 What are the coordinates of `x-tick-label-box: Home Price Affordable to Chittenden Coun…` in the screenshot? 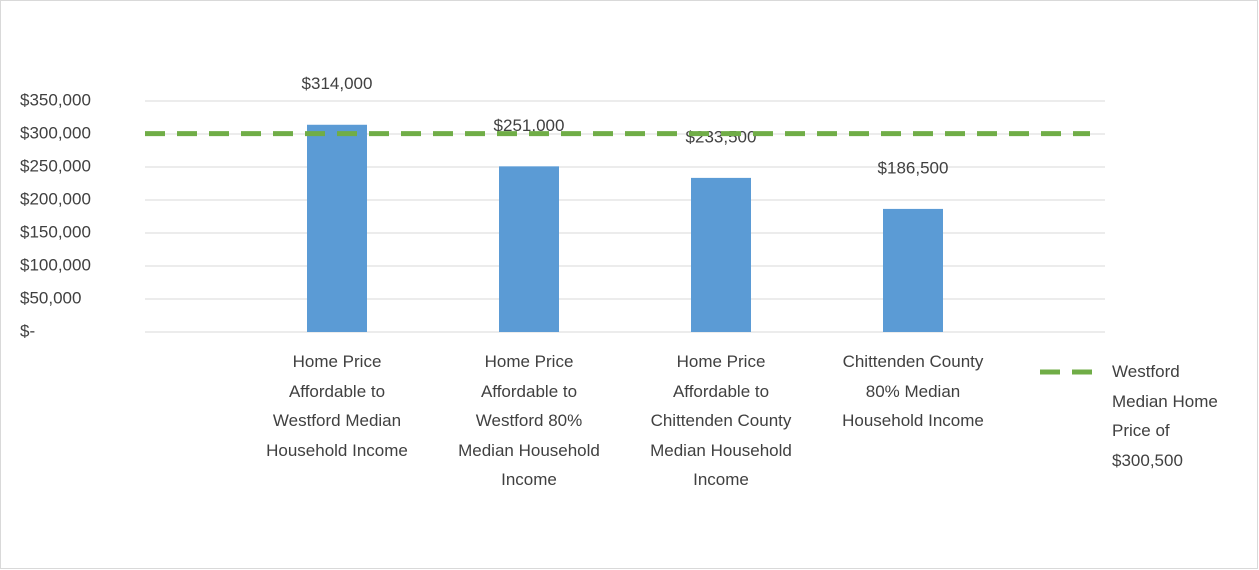 It's located at (721, 420).